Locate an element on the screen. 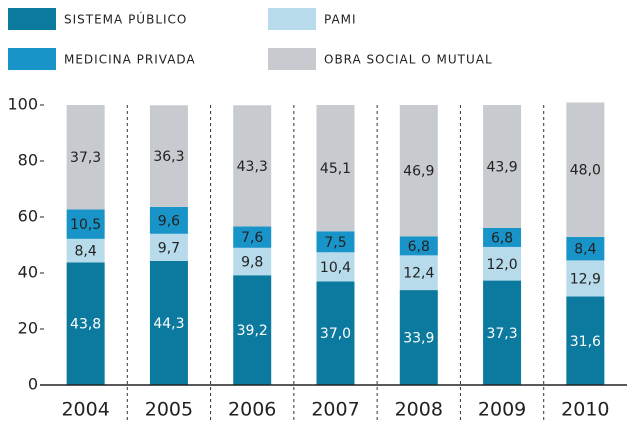  value-label: 9,6 is located at coordinates (169, 221).